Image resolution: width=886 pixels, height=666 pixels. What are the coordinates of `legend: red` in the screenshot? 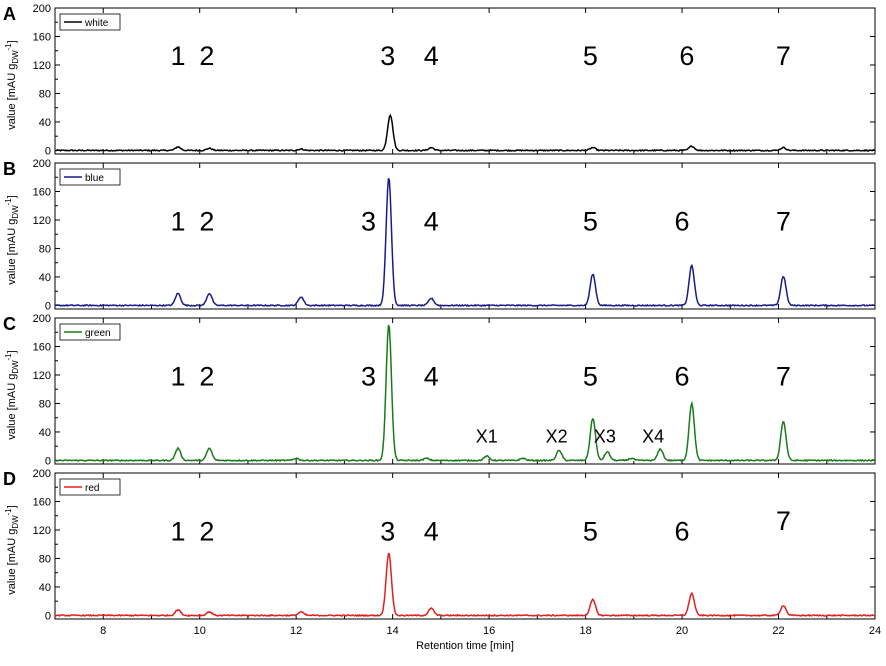 It's located at (90, 487).